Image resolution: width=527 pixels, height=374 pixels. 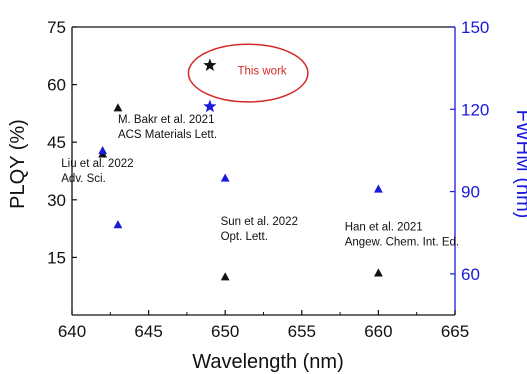 I want to click on y-left-axis-title: PLQY (%), so click(x=18, y=164).